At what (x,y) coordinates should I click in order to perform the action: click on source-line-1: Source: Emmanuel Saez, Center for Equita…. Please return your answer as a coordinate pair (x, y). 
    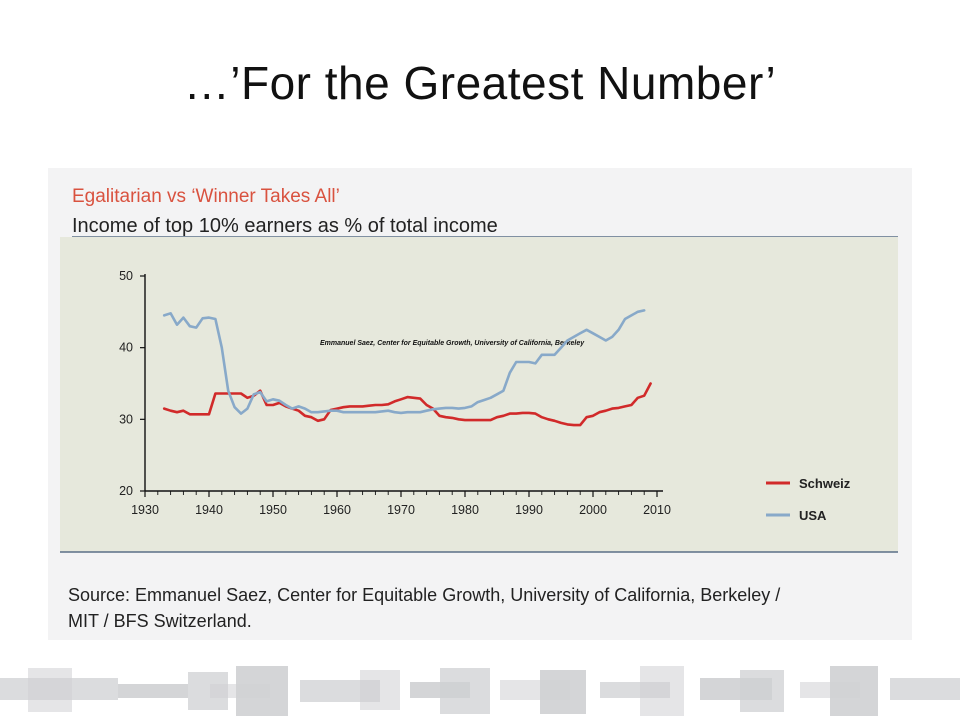
    Looking at the image, I should click on (424, 595).